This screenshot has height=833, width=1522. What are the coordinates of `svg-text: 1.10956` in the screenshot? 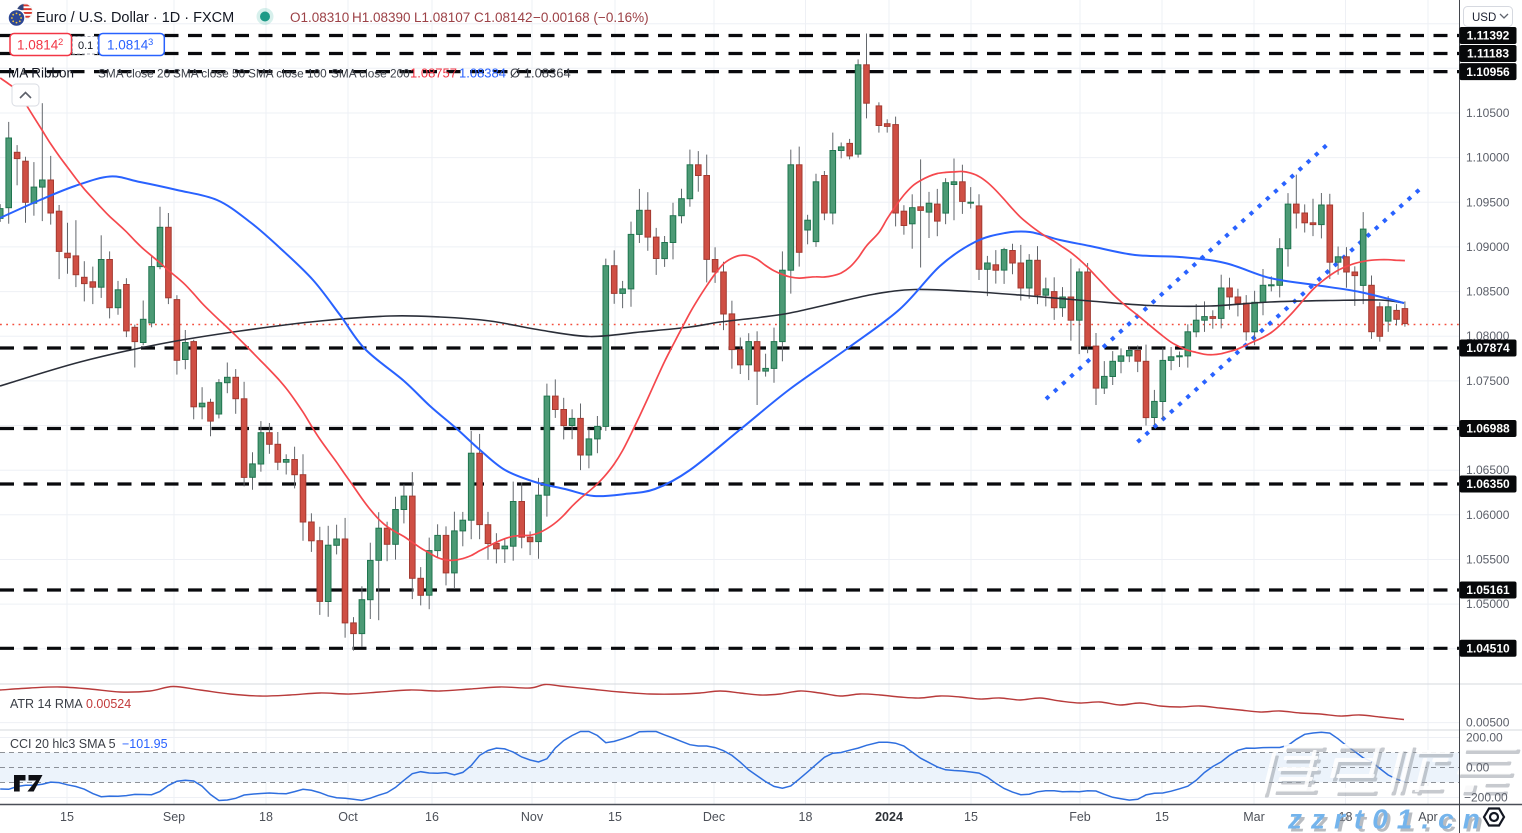 It's located at (1488, 72).